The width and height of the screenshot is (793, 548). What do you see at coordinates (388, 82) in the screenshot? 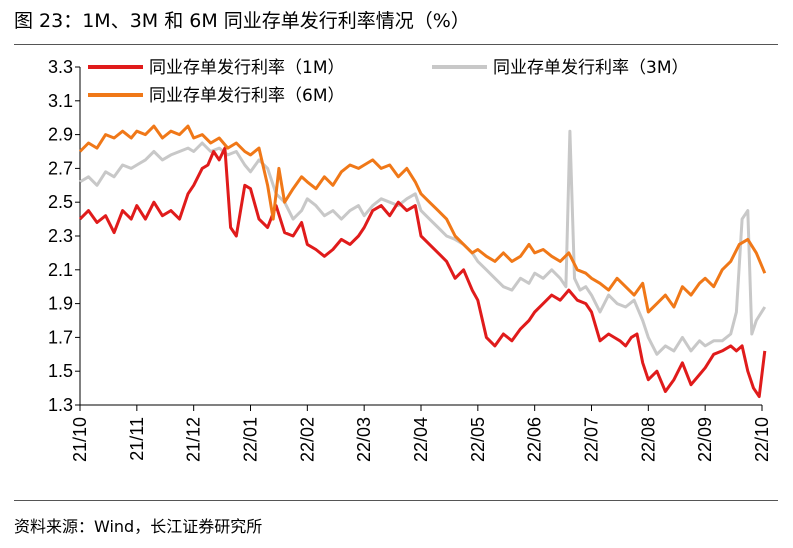
I see `legend: 同业存单发行利率（1M） 同业存单发行利率（3M） 同业存单发行利率（6M）` at bounding box center [388, 82].